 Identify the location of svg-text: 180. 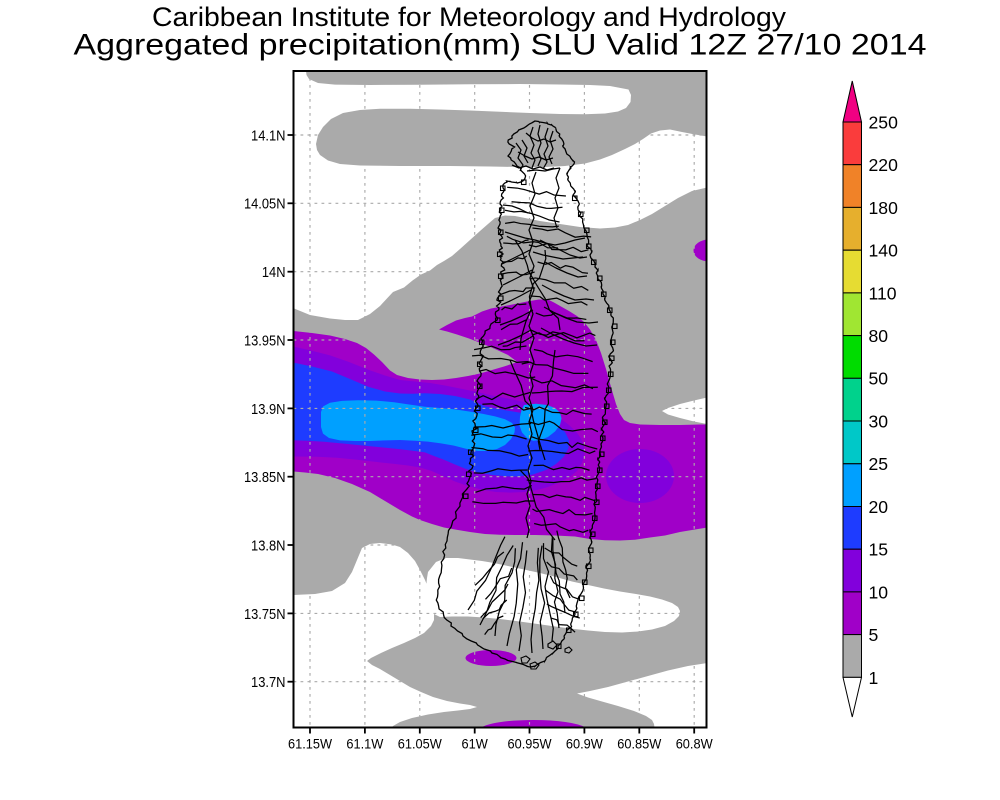
(884, 208).